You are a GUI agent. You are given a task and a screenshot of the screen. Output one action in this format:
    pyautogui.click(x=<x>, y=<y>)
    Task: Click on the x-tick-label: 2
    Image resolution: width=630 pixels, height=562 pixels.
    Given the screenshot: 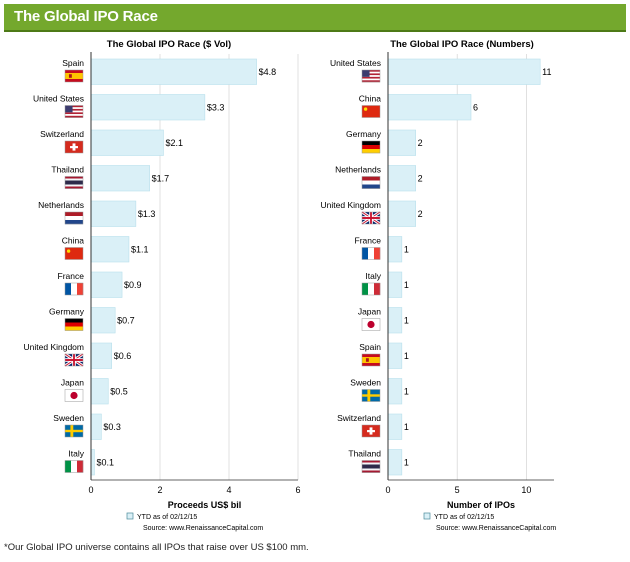 What is the action you would take?
    pyautogui.click(x=159, y=490)
    